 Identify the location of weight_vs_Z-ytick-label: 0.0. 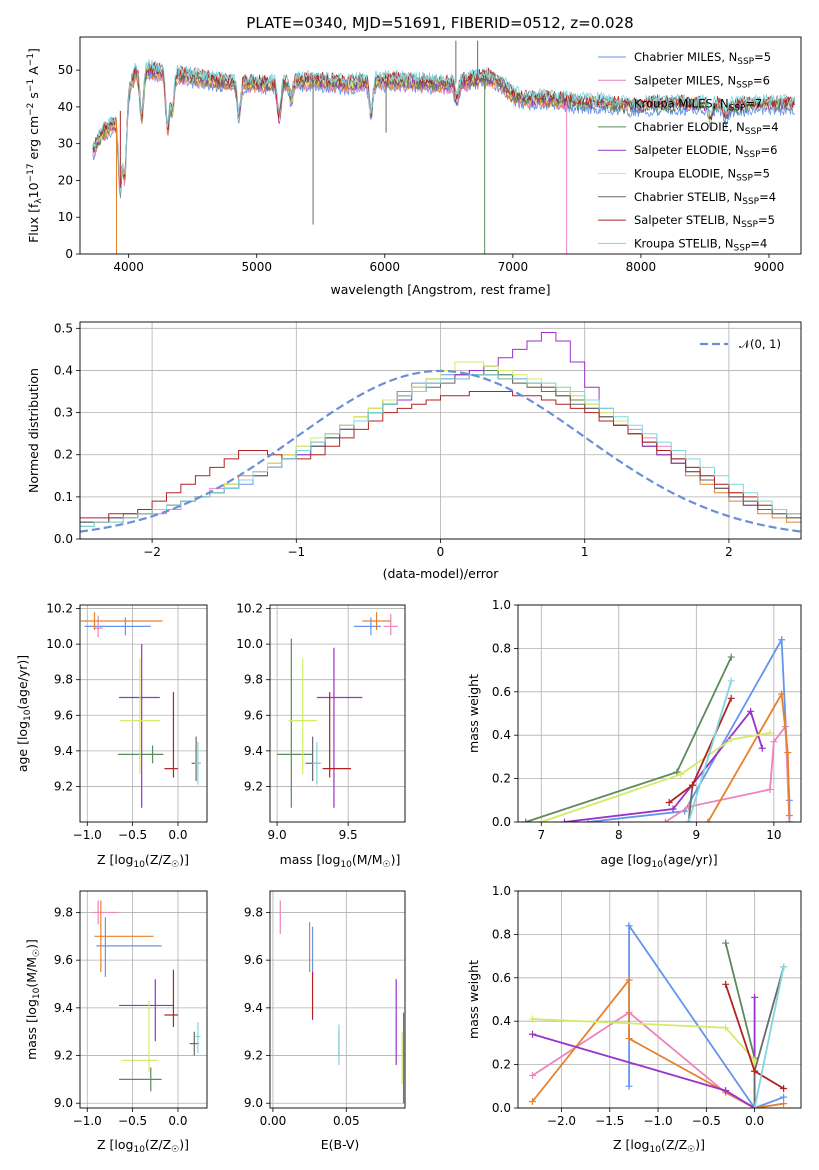
(501, 1108).